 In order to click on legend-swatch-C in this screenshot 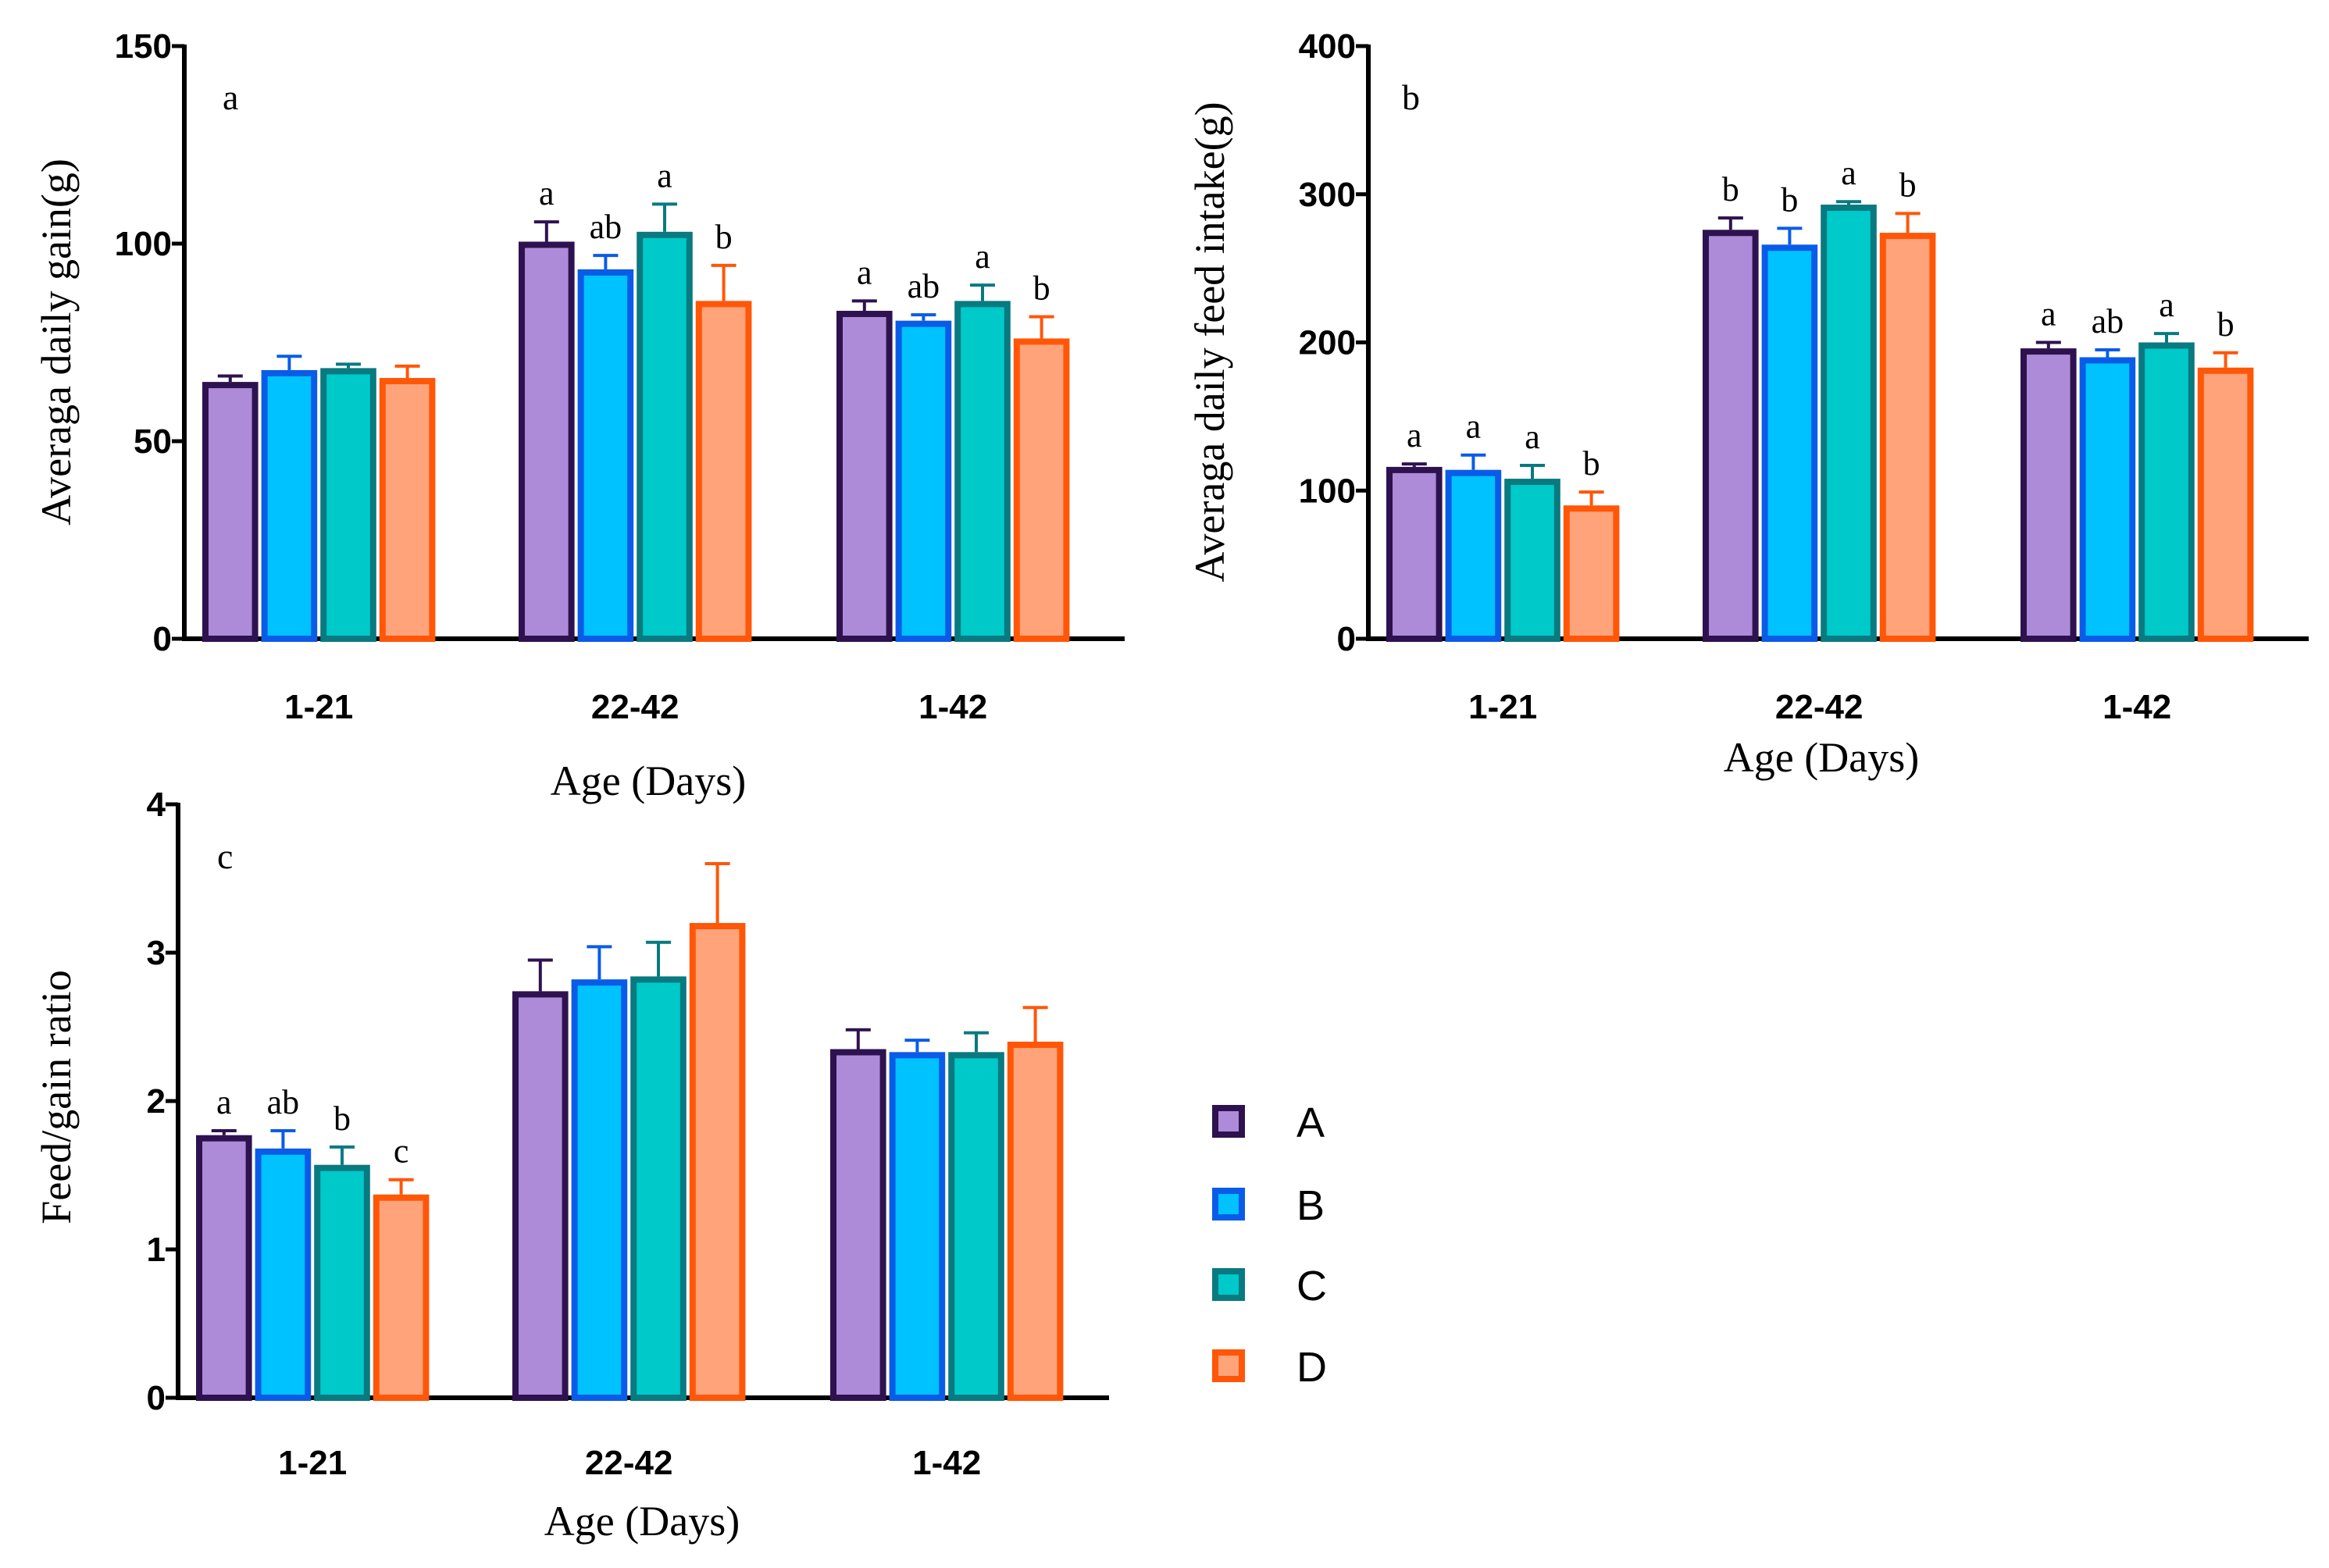, I will do `click(1228, 1284)`.